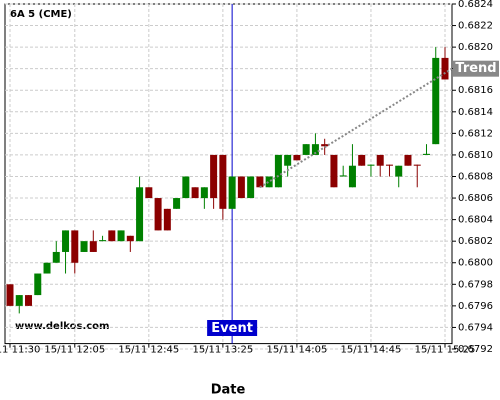  Describe the element at coordinates (41, 14) in the screenshot. I see `chart-title: 6A 5 (CME)` at that location.